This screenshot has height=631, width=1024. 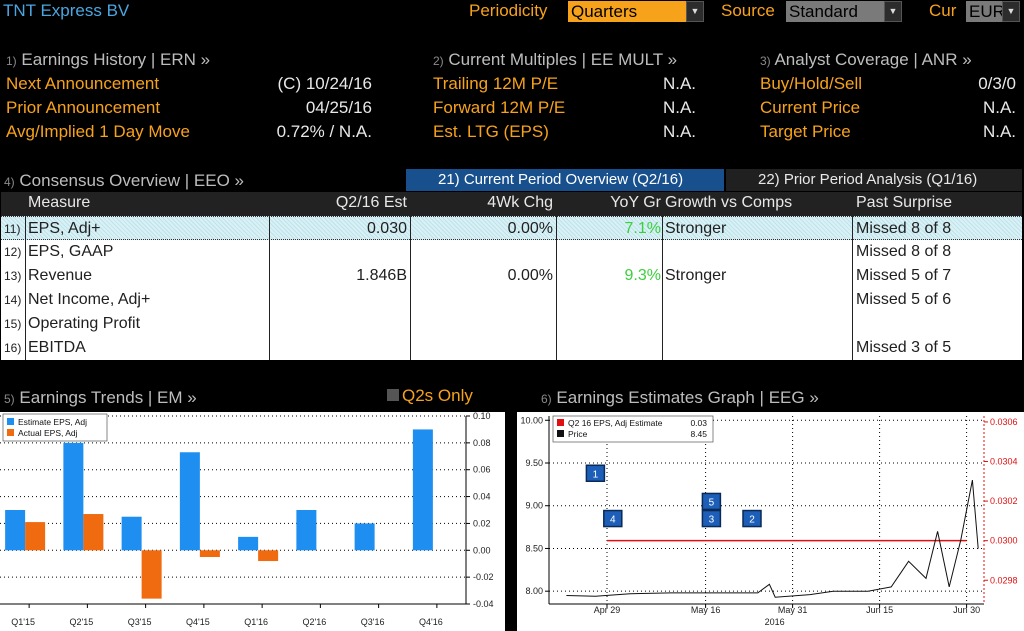 I want to click on tab-current-period: 21) Current Period Overview (Q2/16), so click(x=565, y=180).